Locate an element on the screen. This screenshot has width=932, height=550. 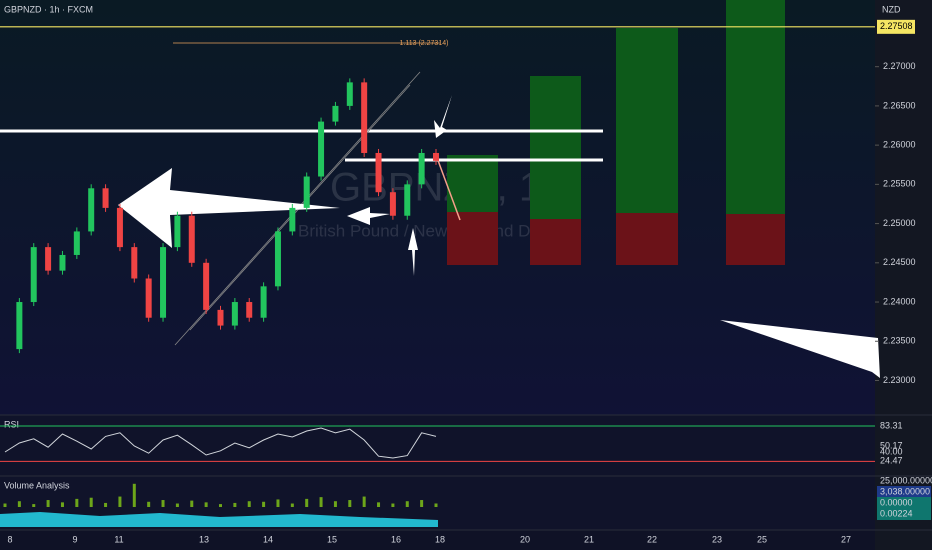
x-tick-label: 8 is located at coordinates (9, 539).